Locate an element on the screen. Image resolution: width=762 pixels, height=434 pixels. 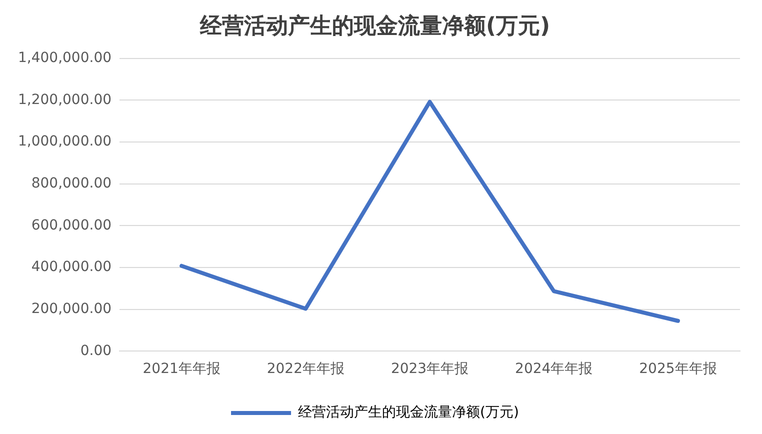
y-tick-label: 1,000,000.00 is located at coordinates (65, 142).